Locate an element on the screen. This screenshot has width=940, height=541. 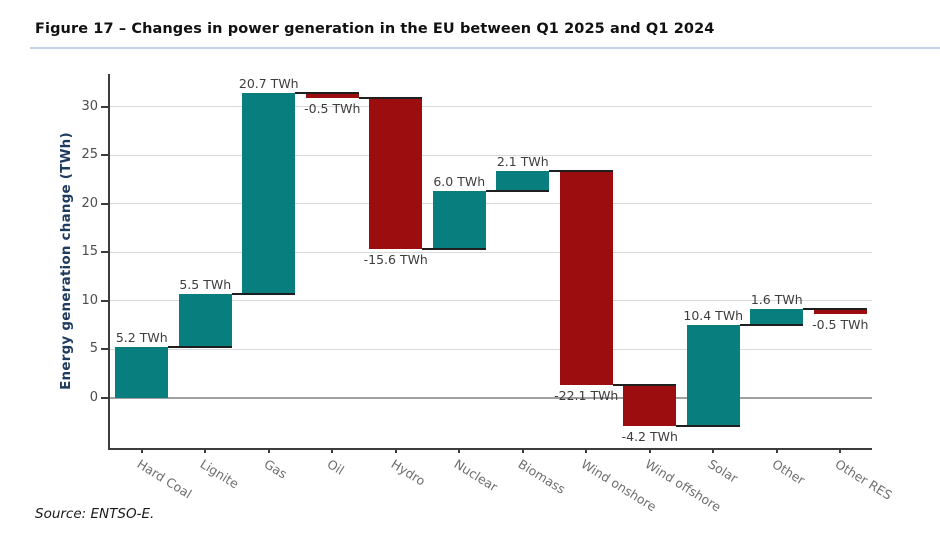
x-tick-label-lignite: Lignite is located at coordinates (219, 474).